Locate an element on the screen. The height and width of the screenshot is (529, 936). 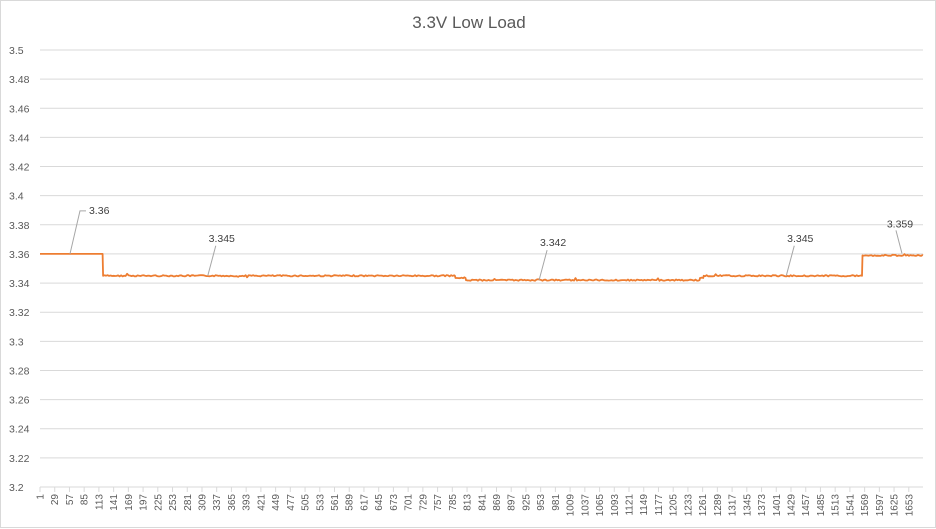
y-tick-label: 3.32 is located at coordinates (19, 313).